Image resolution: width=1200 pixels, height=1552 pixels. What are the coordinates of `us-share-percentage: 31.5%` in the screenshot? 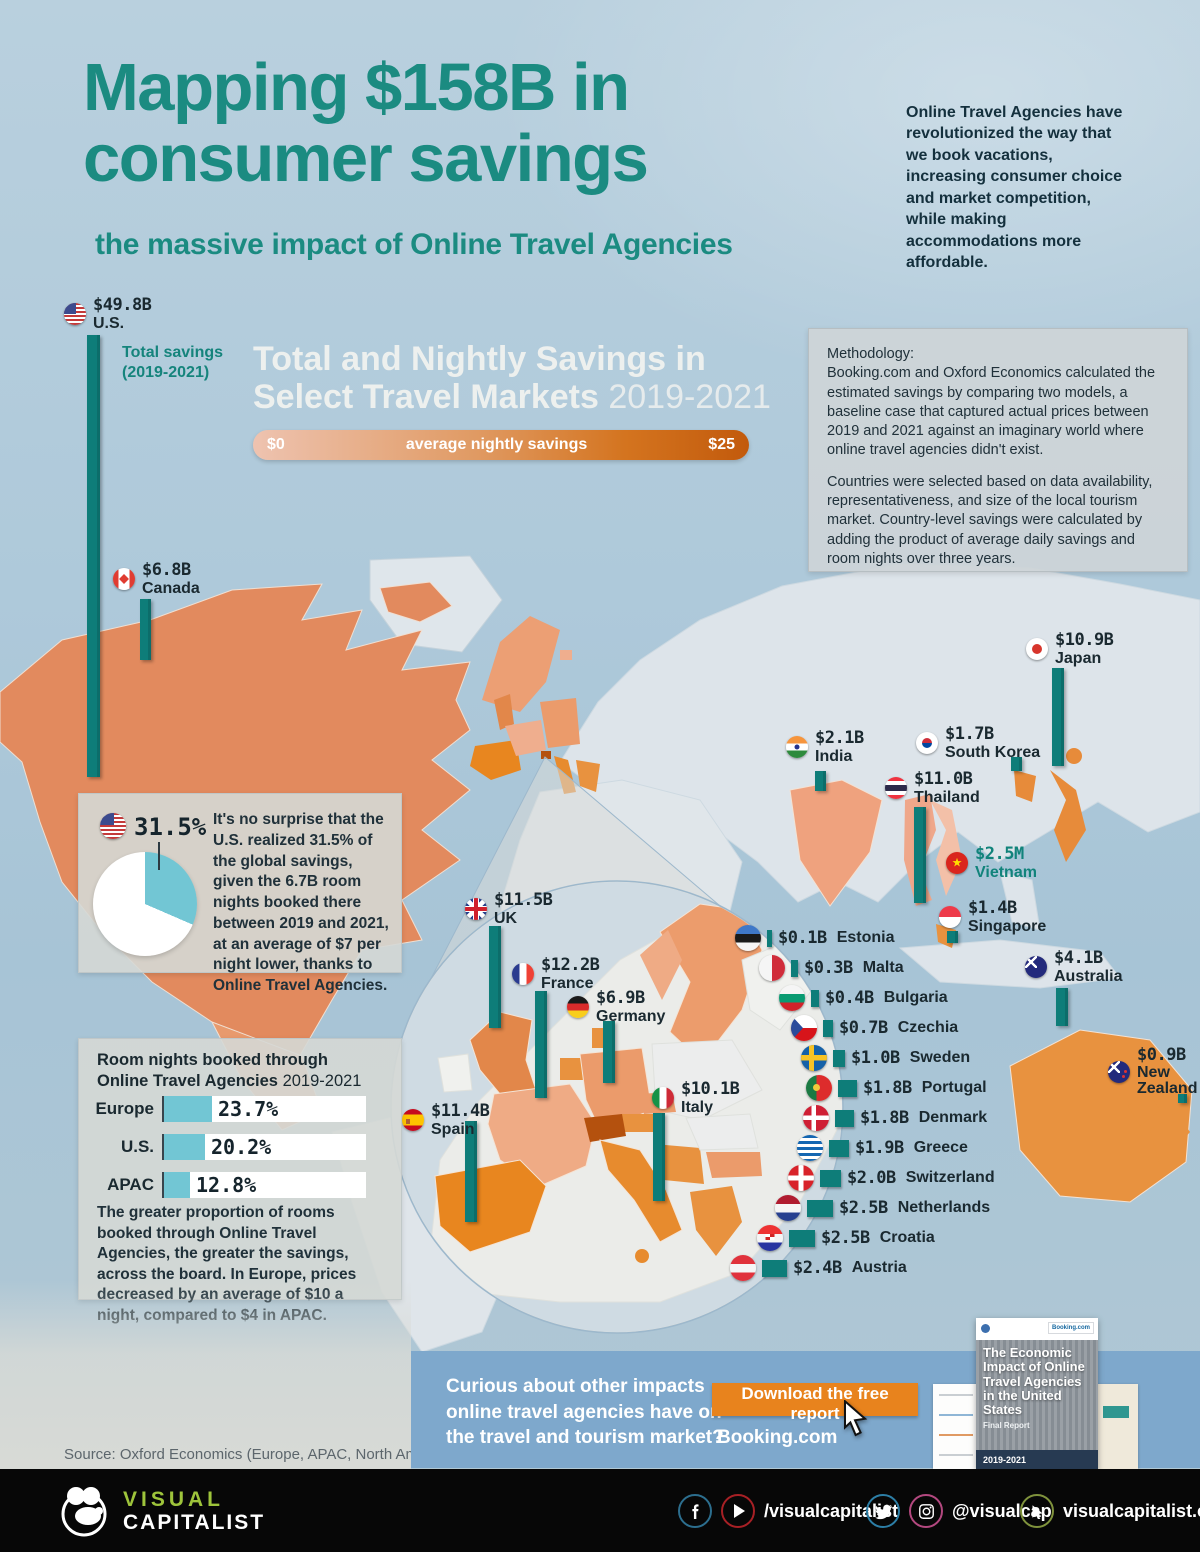 It's located at (170, 827).